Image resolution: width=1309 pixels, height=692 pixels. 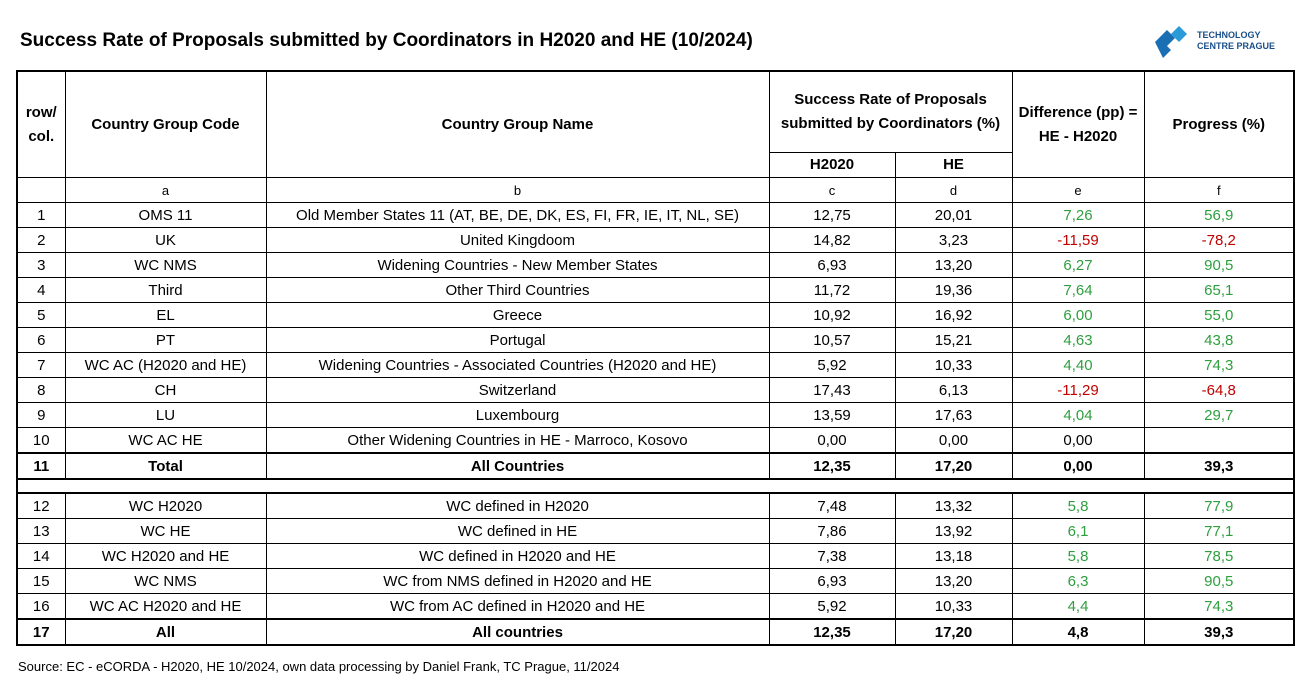 I want to click on logo-text: TECHNOLOGY, so click(x=1229, y=35).